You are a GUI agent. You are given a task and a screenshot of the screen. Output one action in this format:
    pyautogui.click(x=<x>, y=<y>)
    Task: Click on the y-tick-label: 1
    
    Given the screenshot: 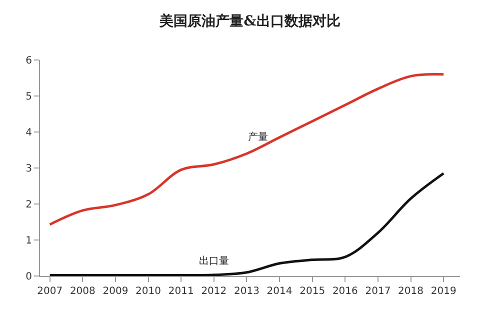 What is the action you would take?
    pyautogui.click(x=29, y=241)
    